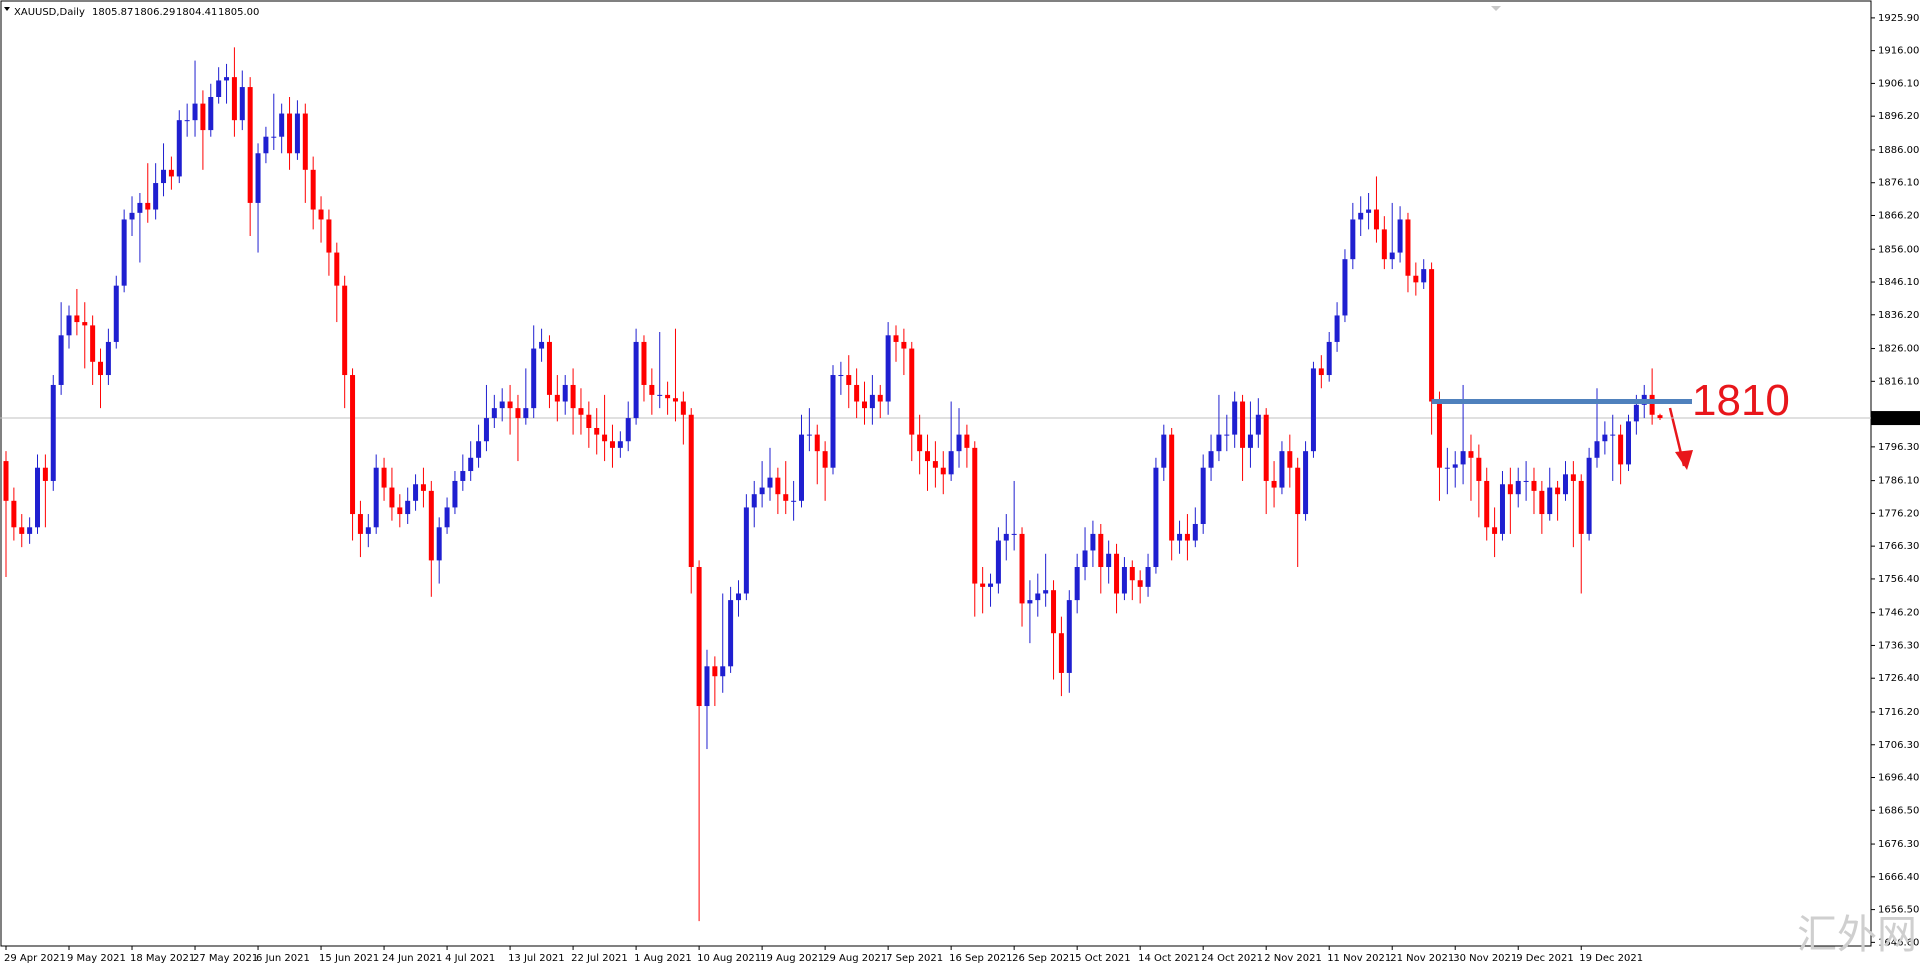 The height and width of the screenshot is (968, 1920). I want to click on y-tick-label: 1886.00, so click(1898, 150).